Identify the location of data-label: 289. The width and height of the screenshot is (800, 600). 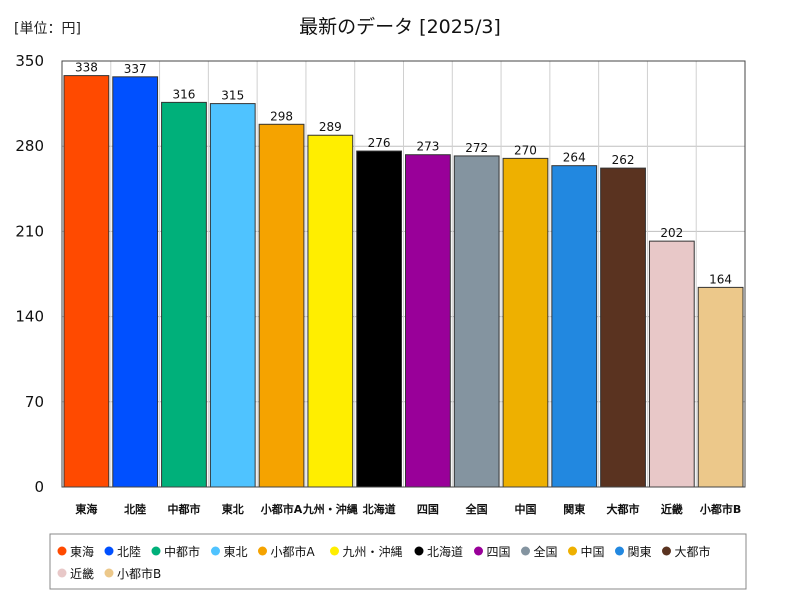
(330, 127).